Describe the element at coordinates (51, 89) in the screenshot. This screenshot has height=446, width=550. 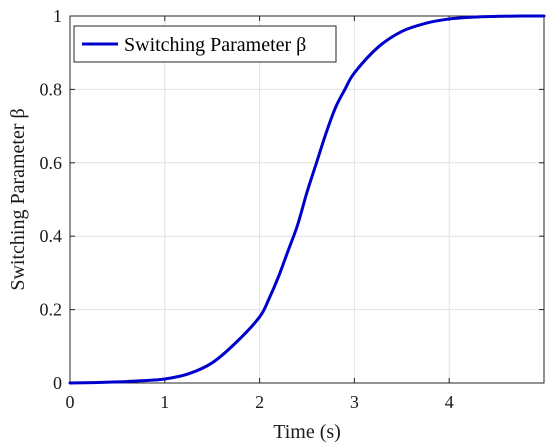
I see `y-tick-label: 0.8` at that location.